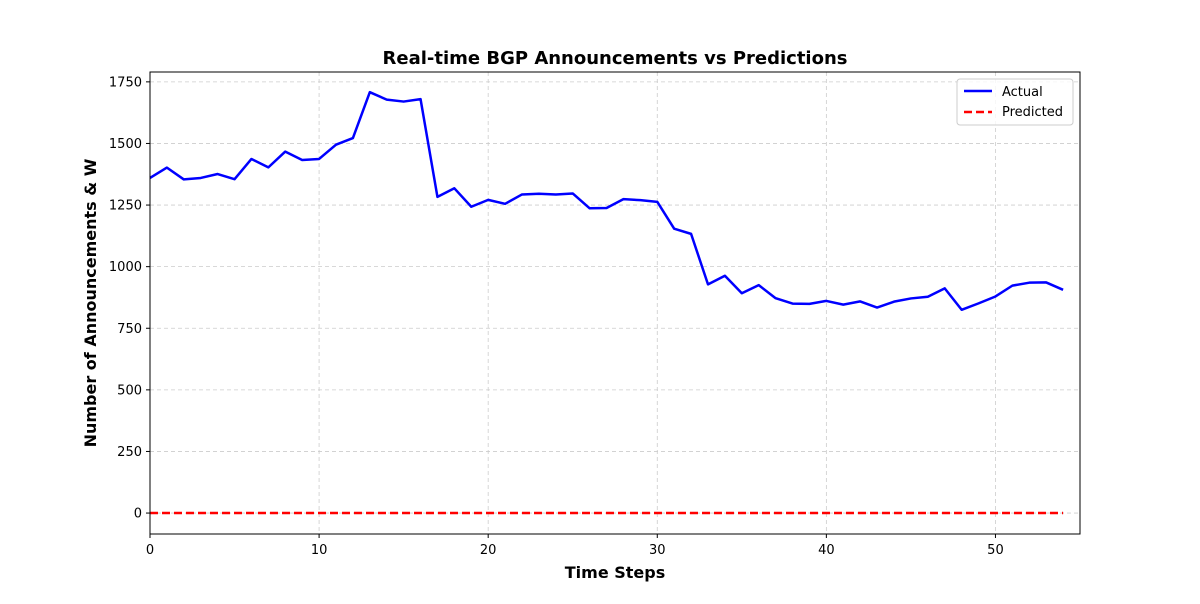 This screenshot has height=604, width=1200. What do you see at coordinates (1022, 92) in the screenshot?
I see `legend-actual-label: Actual` at bounding box center [1022, 92].